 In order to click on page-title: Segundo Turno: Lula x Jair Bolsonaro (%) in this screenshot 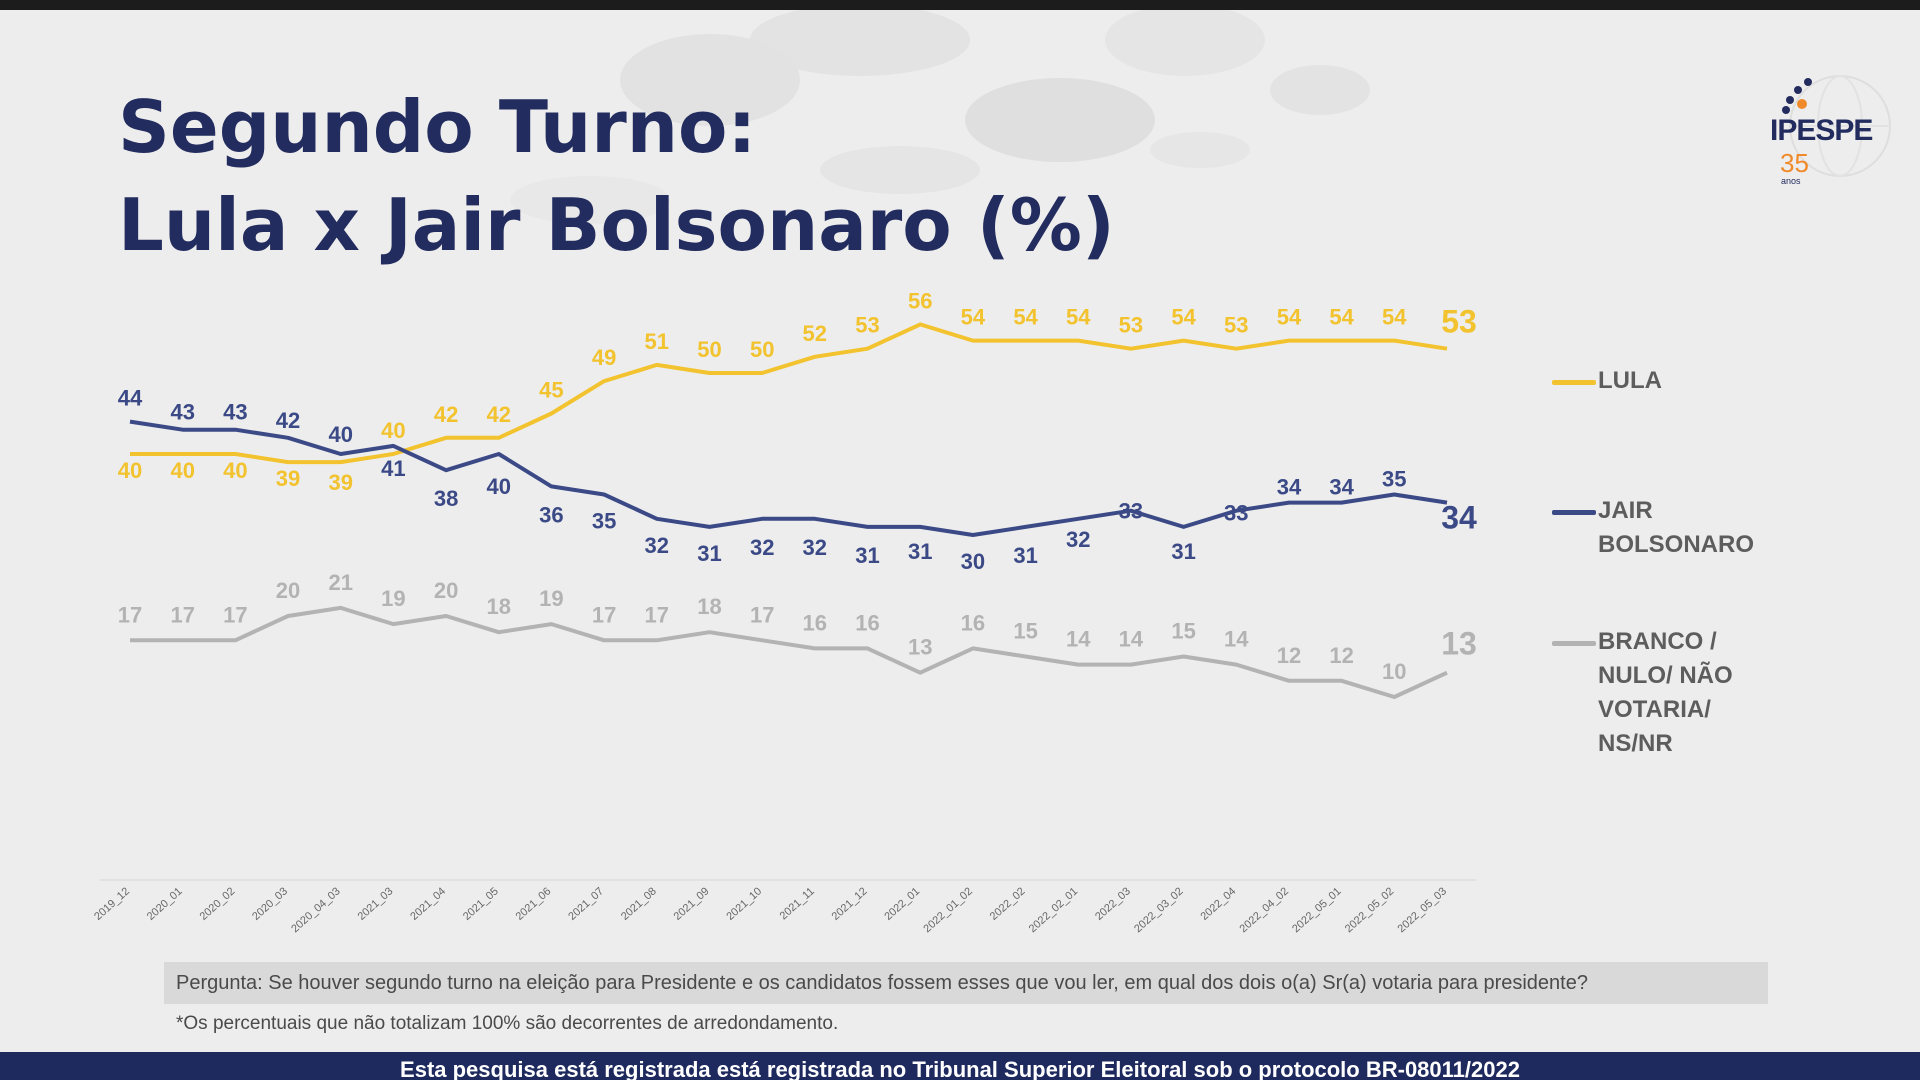, I will do `click(616, 176)`.